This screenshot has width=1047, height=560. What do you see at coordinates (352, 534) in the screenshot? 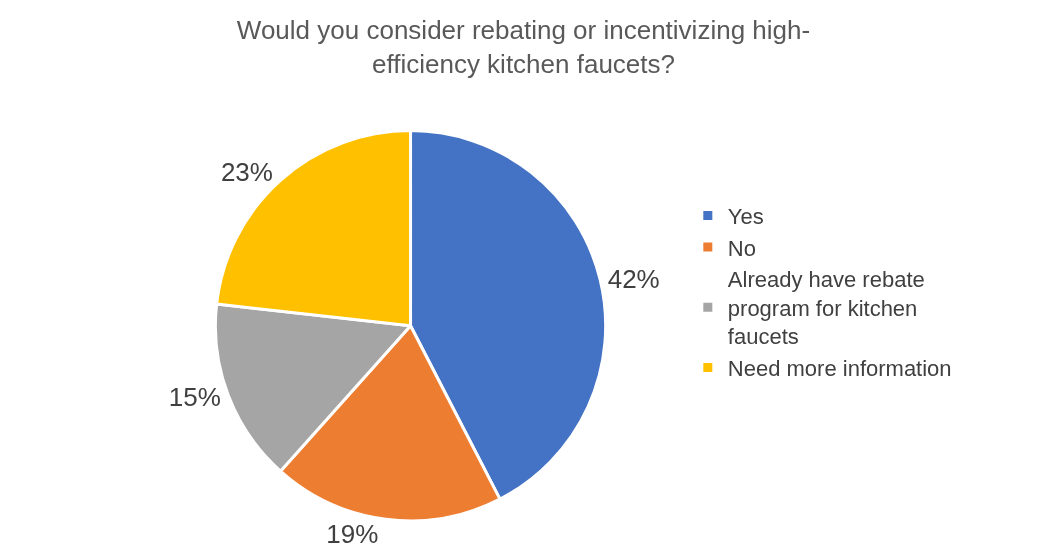
I see `data-label: 19%` at bounding box center [352, 534].